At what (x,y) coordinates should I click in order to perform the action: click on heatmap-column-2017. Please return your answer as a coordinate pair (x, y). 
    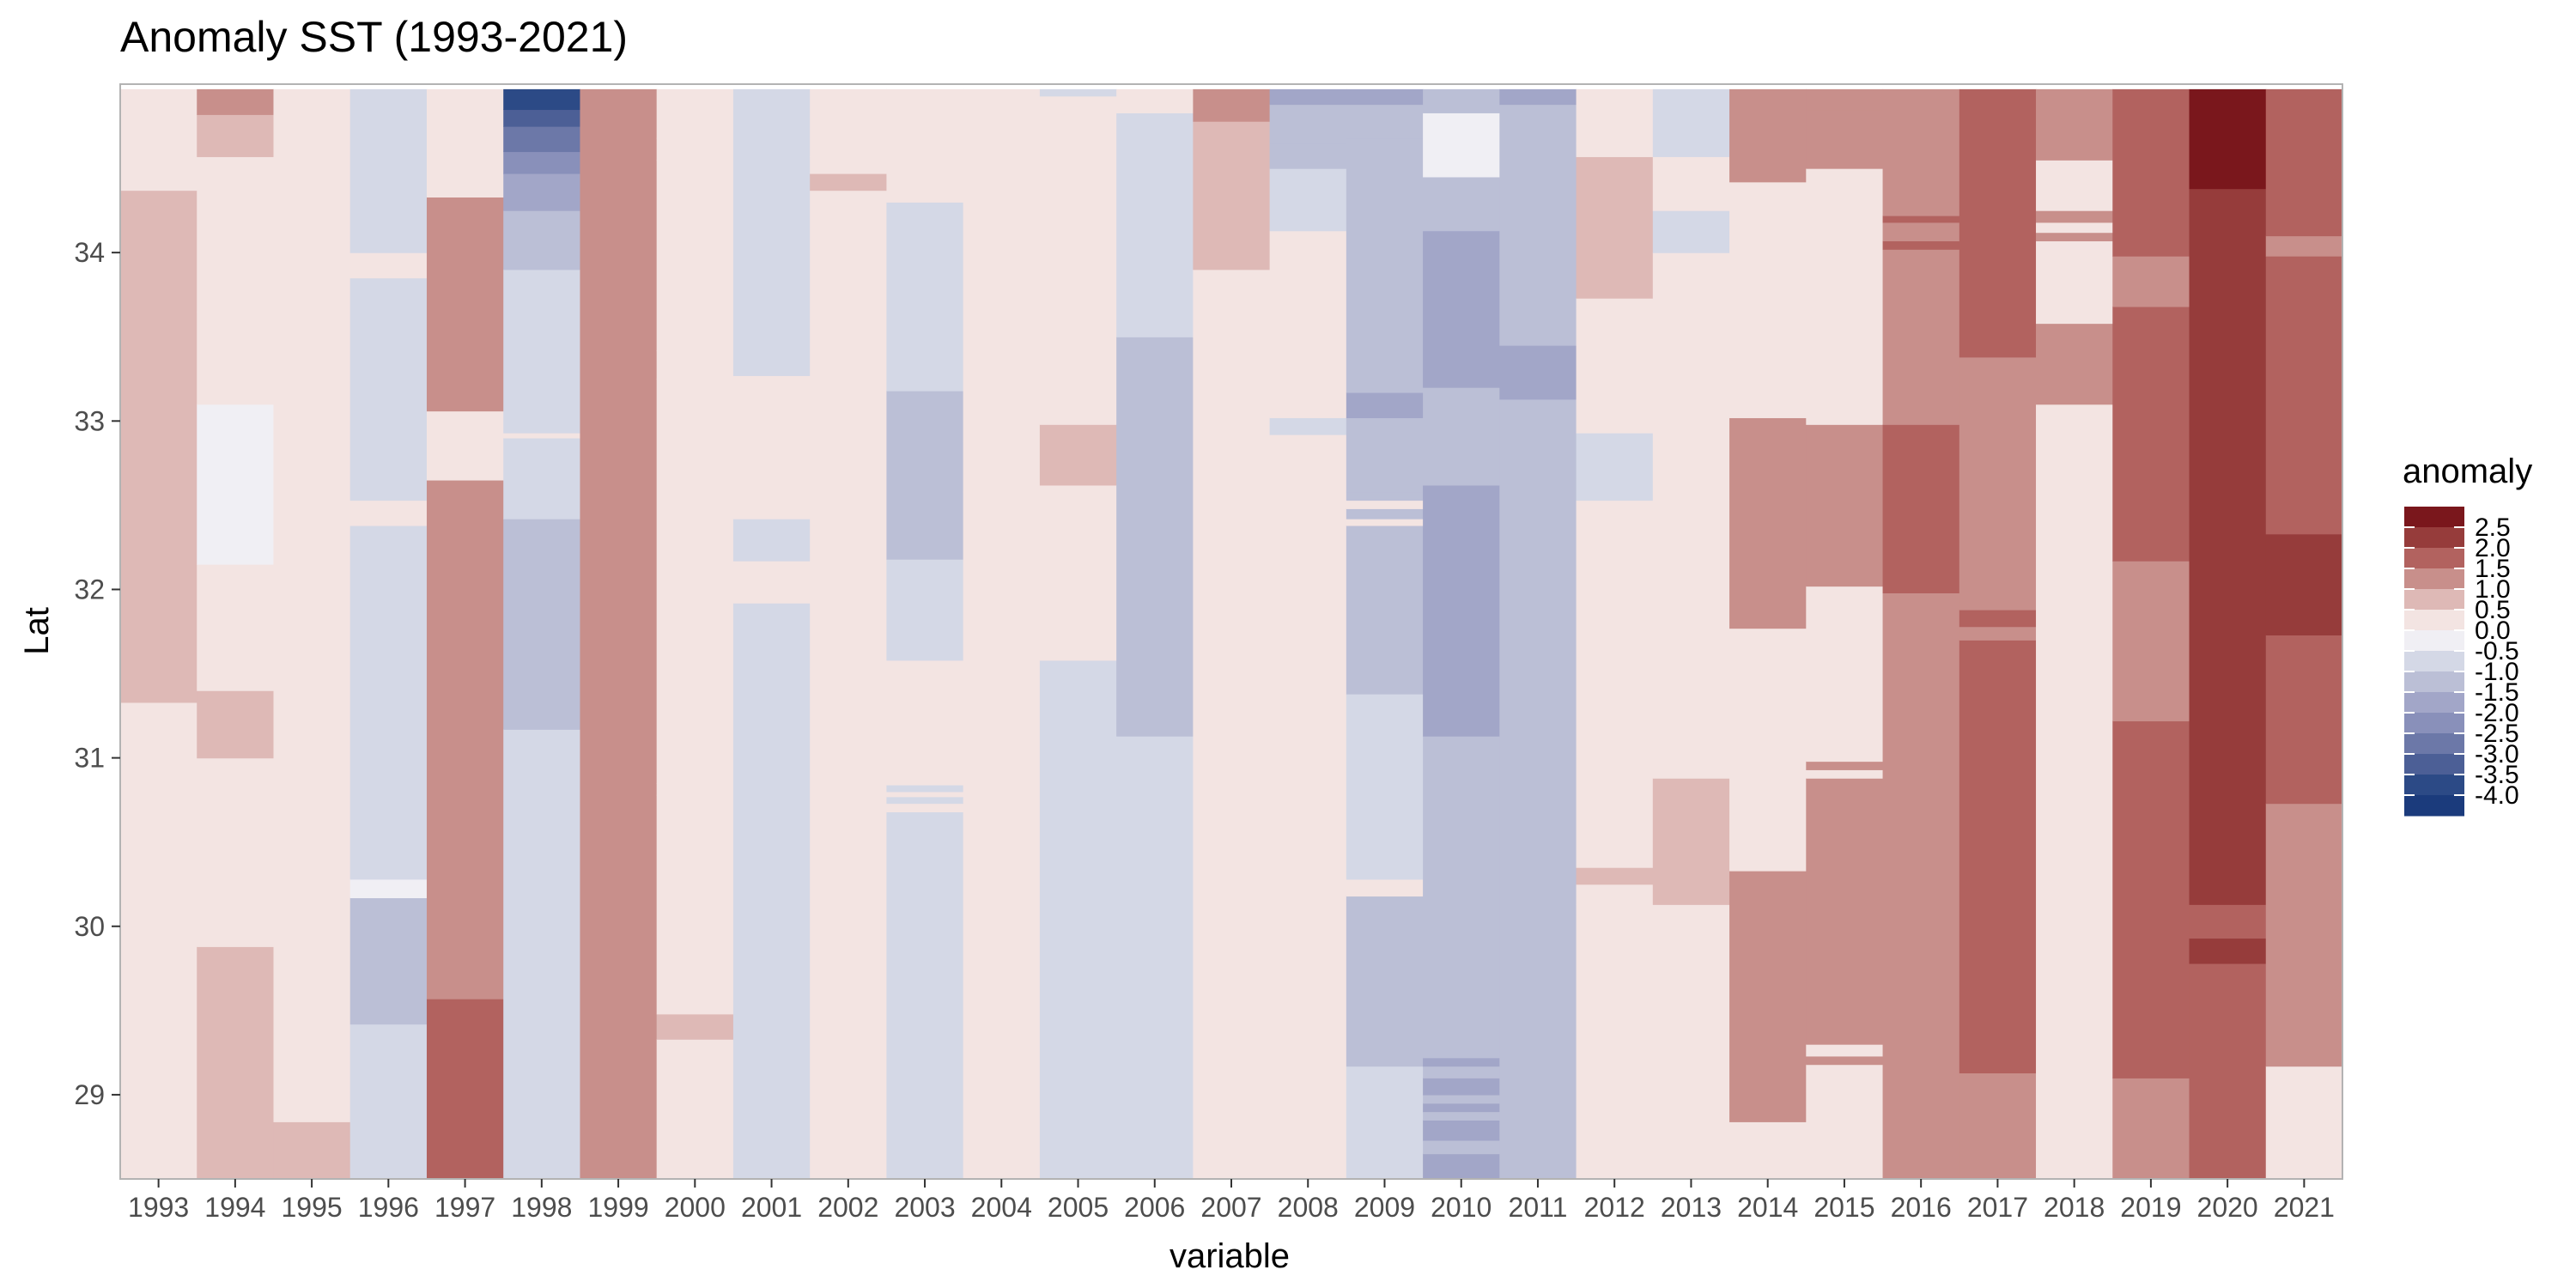
    Looking at the image, I should click on (1998, 634).